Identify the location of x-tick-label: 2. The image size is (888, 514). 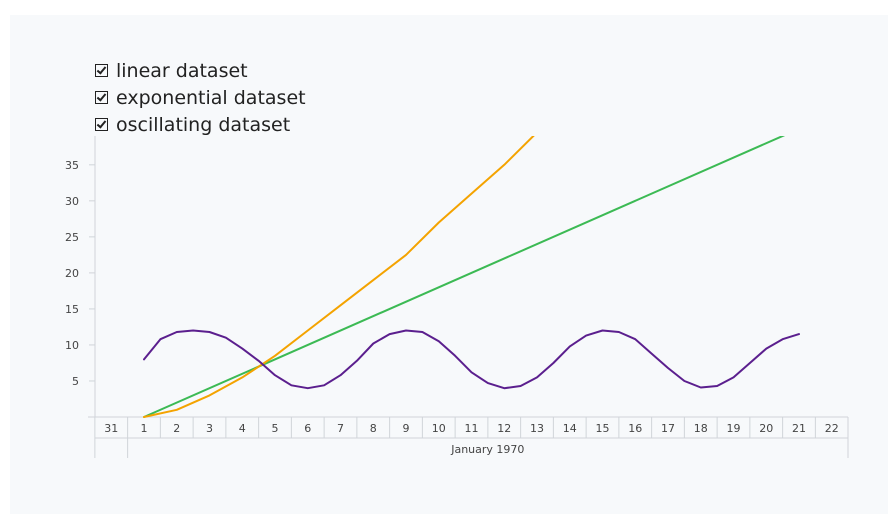
(176, 428).